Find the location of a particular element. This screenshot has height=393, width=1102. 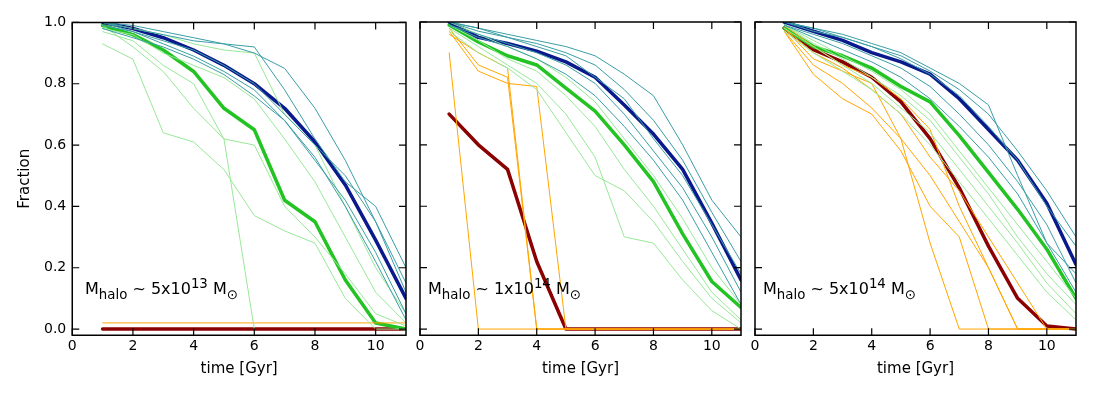

y-tick-label: 0.4 is located at coordinates (55, 205).